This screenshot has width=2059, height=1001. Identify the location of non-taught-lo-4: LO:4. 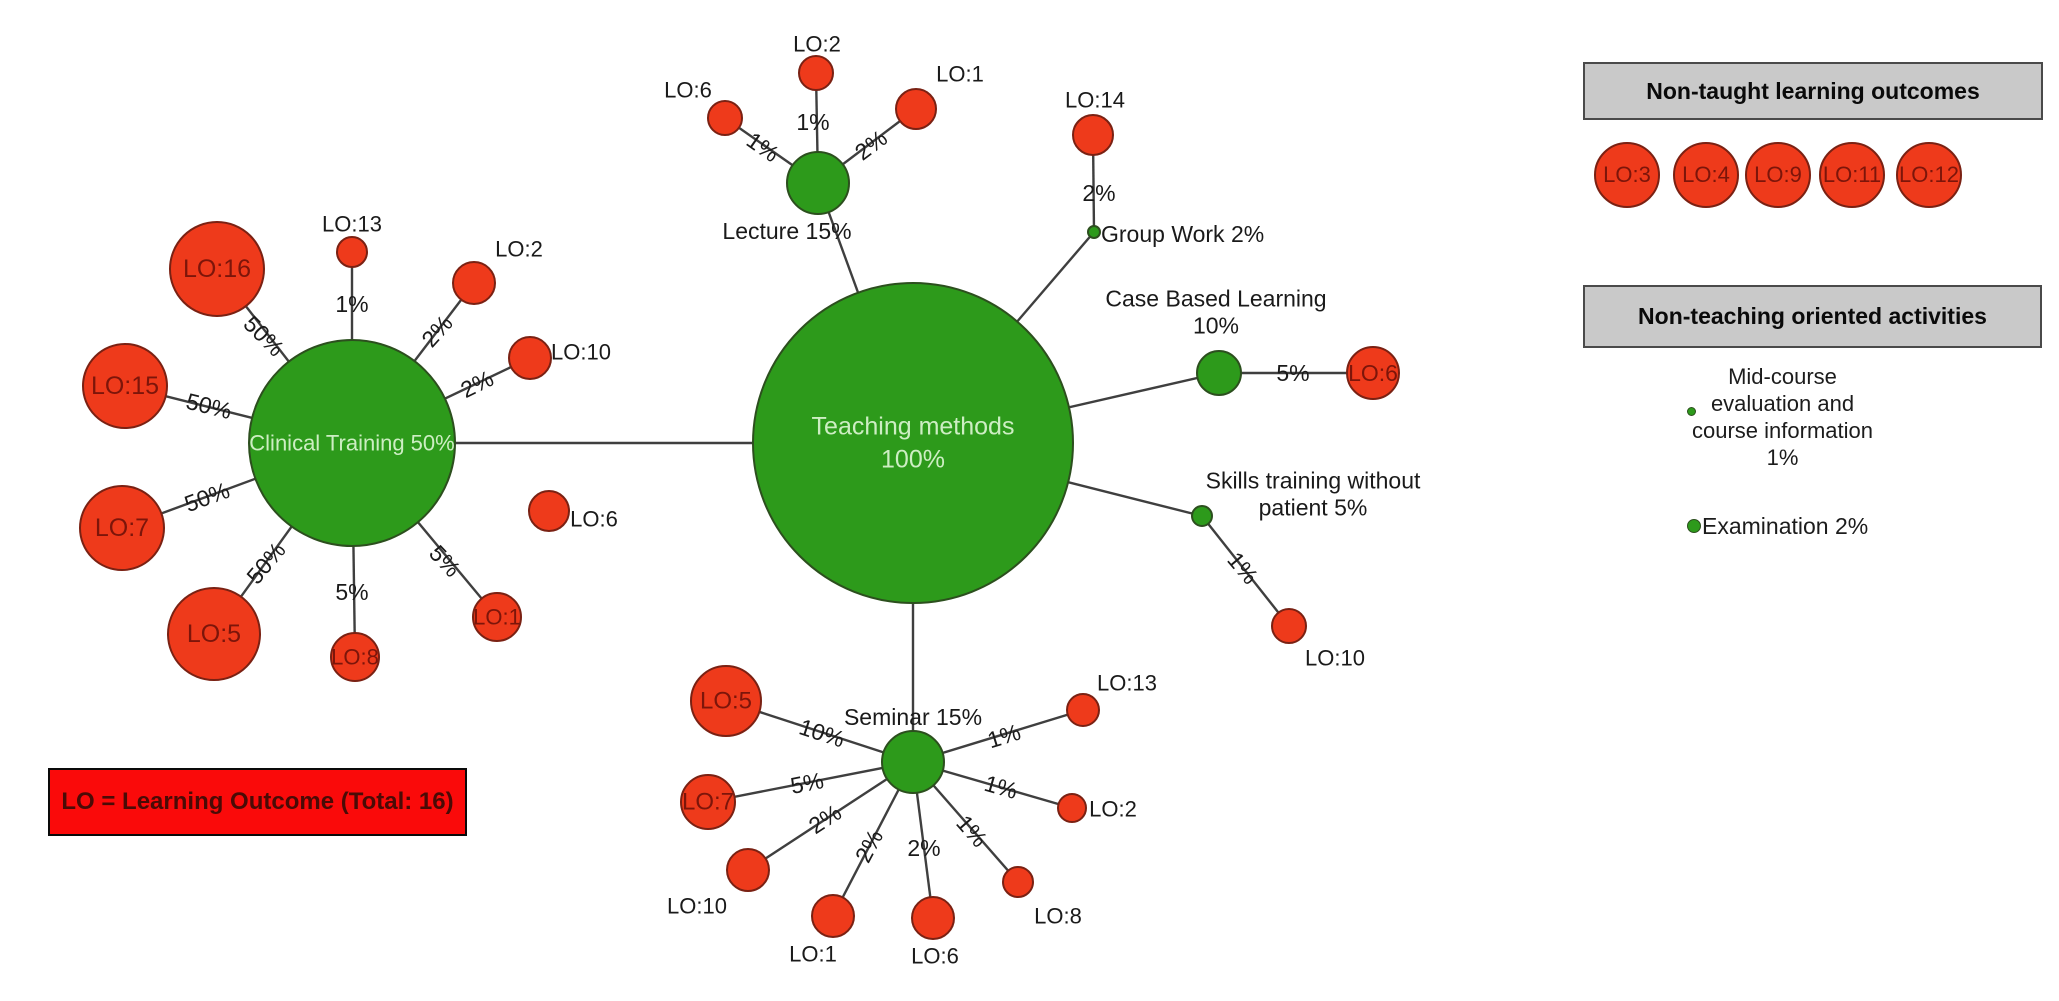
(1706, 175).